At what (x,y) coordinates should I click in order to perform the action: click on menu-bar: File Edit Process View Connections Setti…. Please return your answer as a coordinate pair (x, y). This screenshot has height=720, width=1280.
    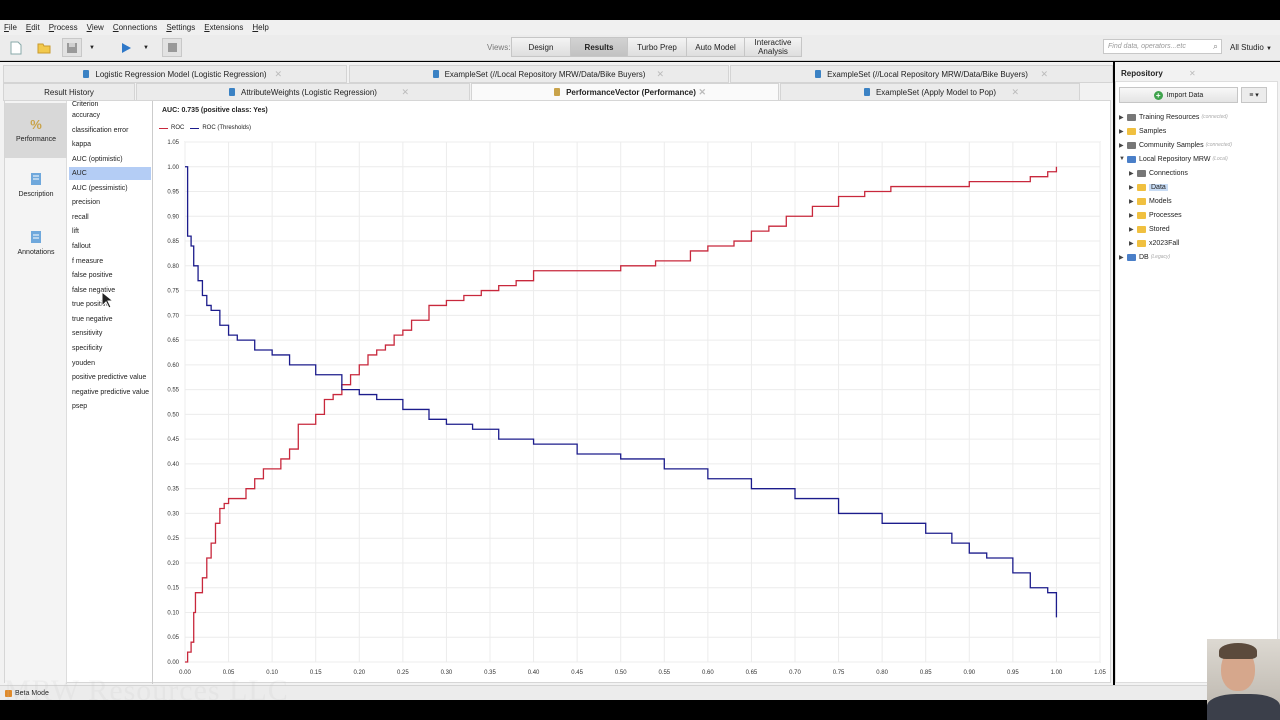
    Looking at the image, I should click on (640, 27).